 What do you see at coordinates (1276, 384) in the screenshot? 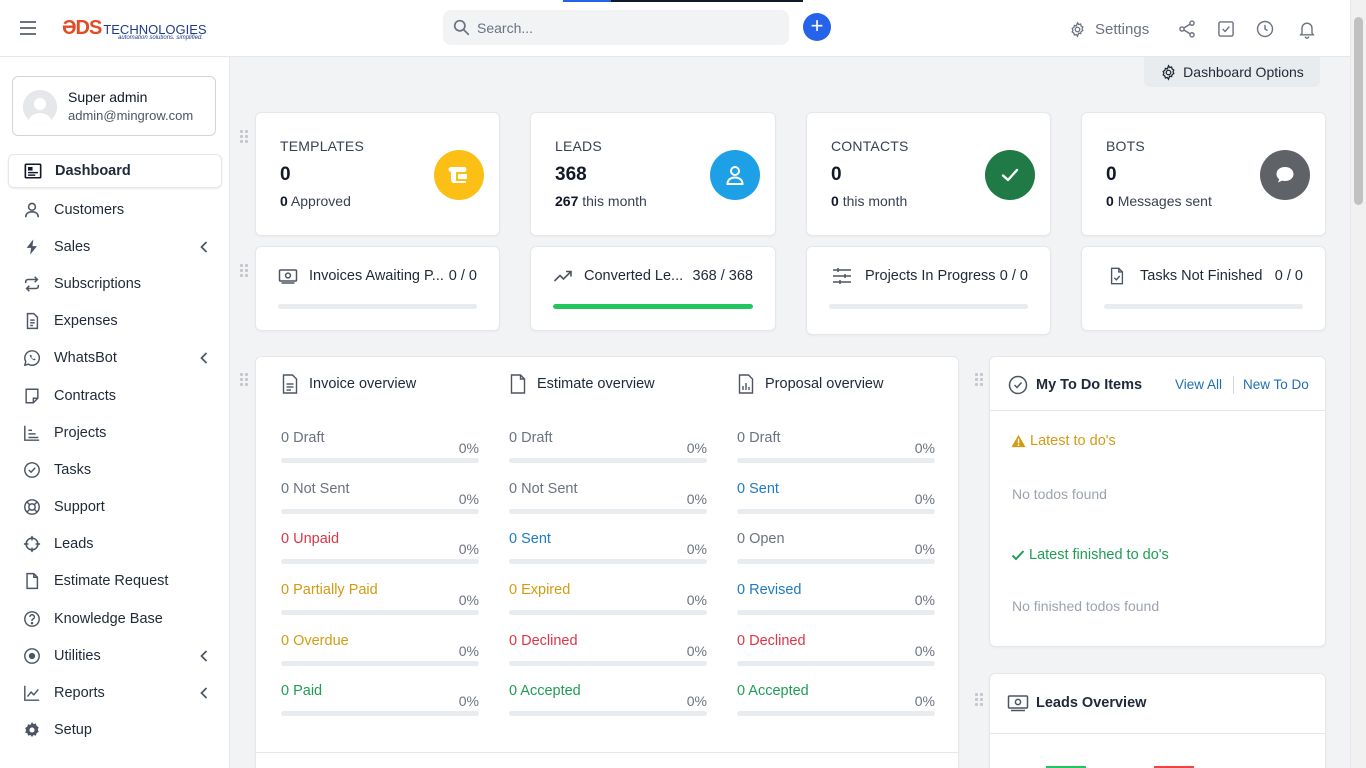
I see `new-todo-link: New To Do` at bounding box center [1276, 384].